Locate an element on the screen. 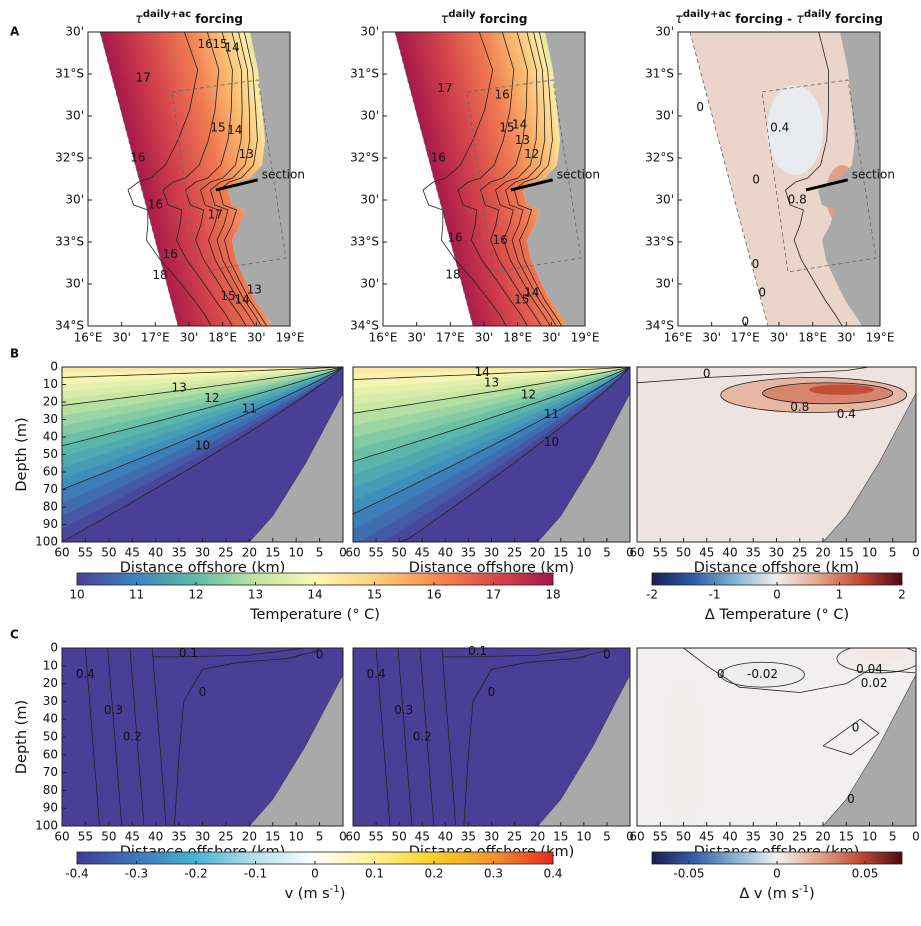 The width and height of the screenshot is (921, 926). contour-label: 0.02 is located at coordinates (874, 683).